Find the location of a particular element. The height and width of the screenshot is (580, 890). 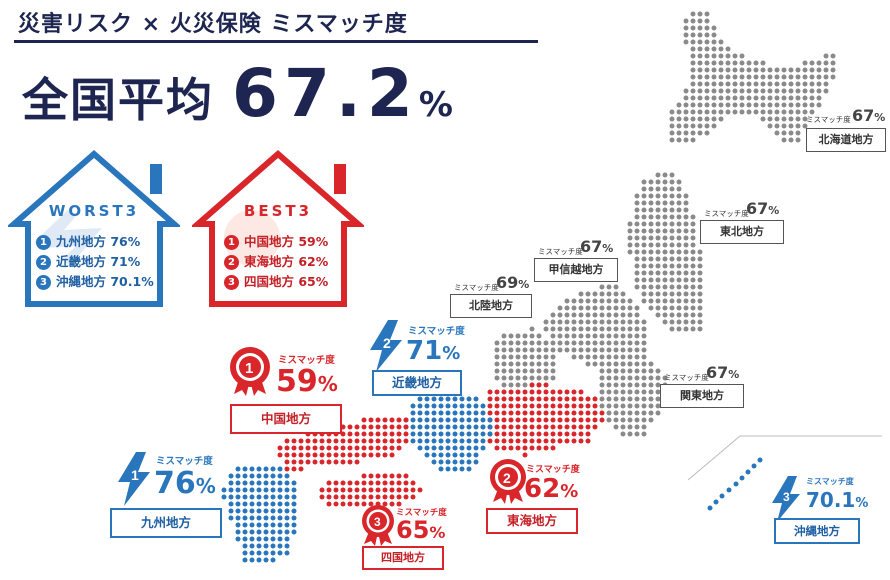

region-name-box: 近畿地方 is located at coordinates (417, 383).